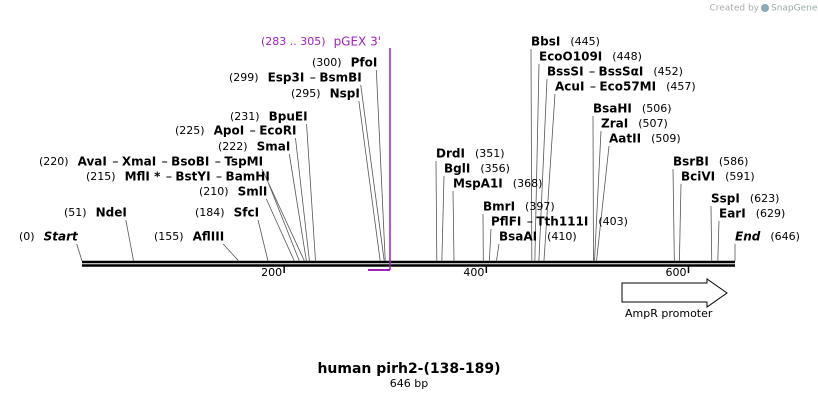 The width and height of the screenshot is (818, 400). I want to click on site-position: (300), so click(327, 62).